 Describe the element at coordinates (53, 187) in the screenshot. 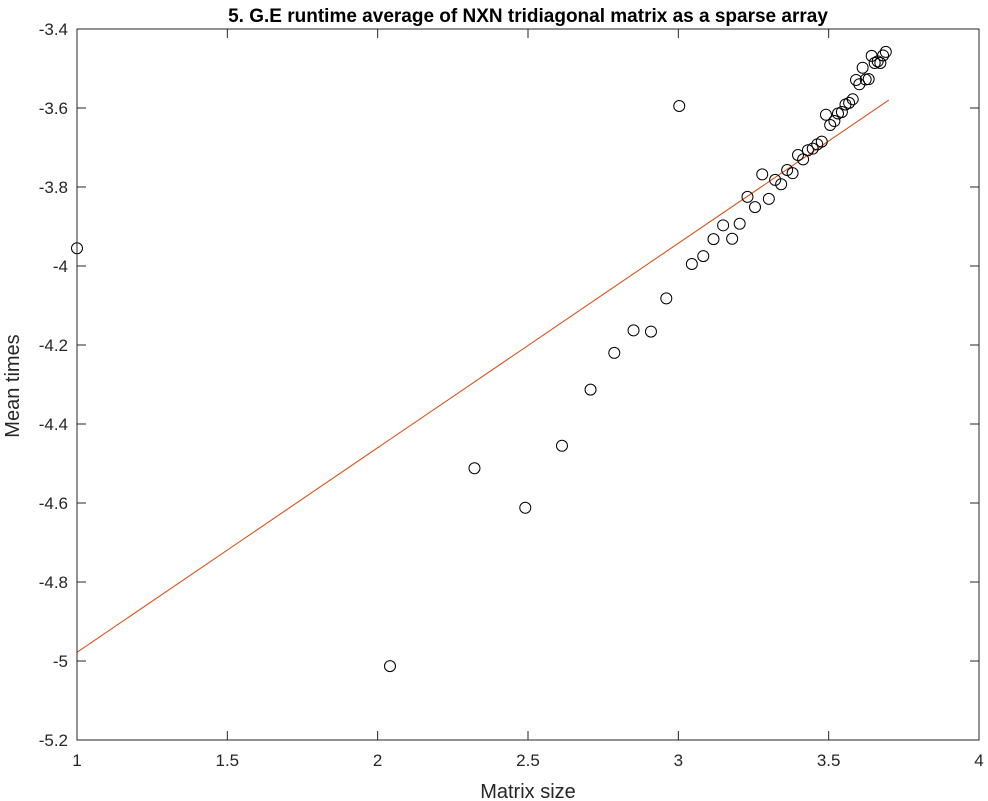

I see `y-tick-label: -3.8` at that location.